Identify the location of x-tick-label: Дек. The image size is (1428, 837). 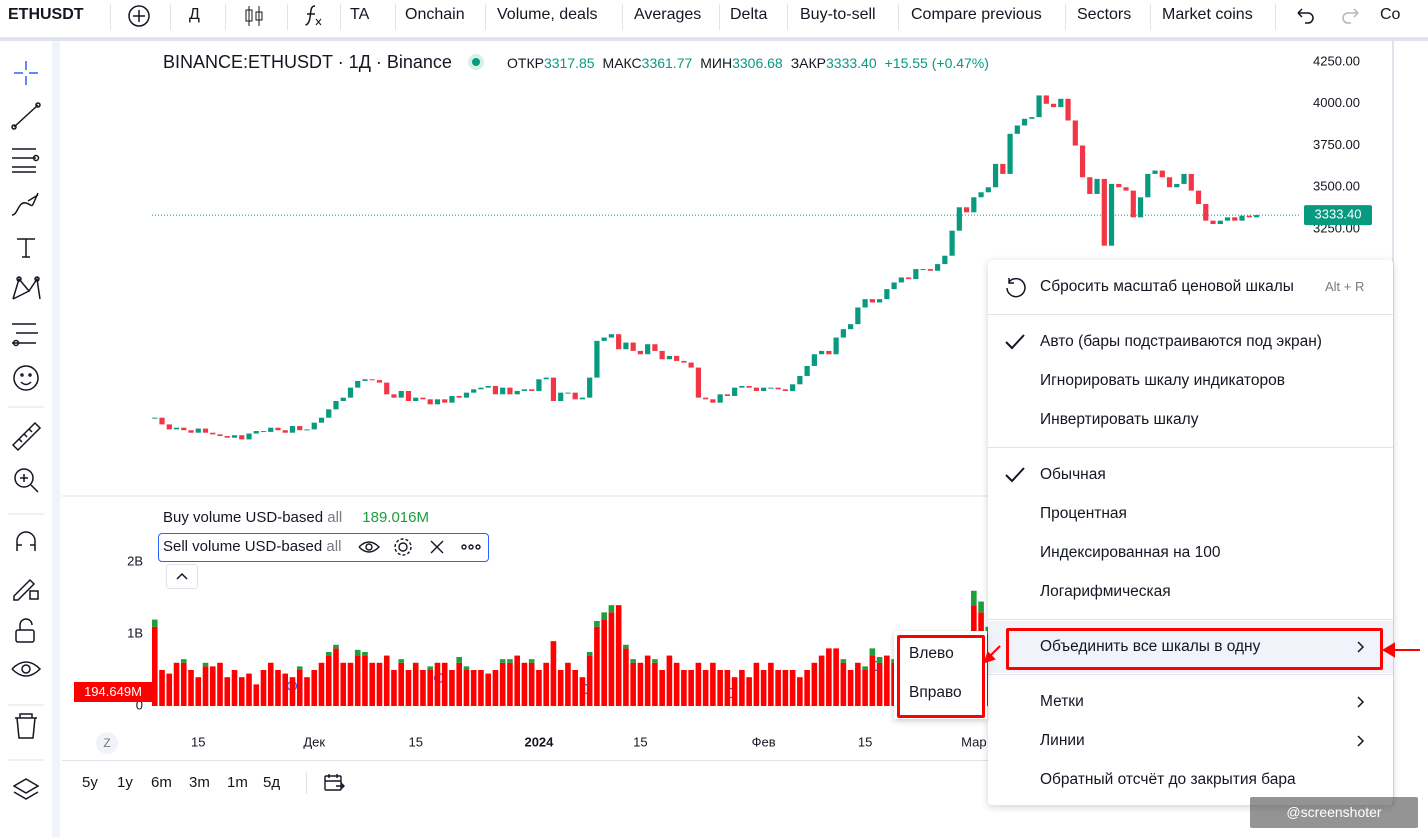
(314, 741).